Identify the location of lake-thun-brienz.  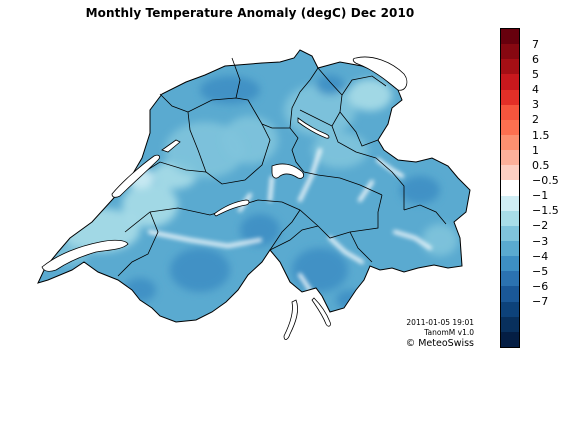
(231, 208).